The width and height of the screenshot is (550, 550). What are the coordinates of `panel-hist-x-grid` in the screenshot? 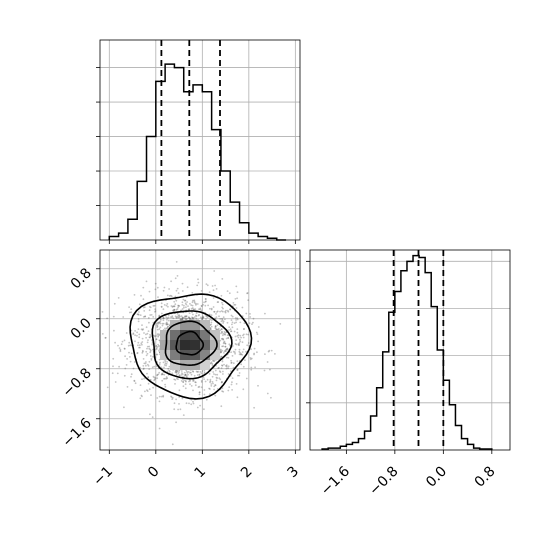 It's located at (200, 140).